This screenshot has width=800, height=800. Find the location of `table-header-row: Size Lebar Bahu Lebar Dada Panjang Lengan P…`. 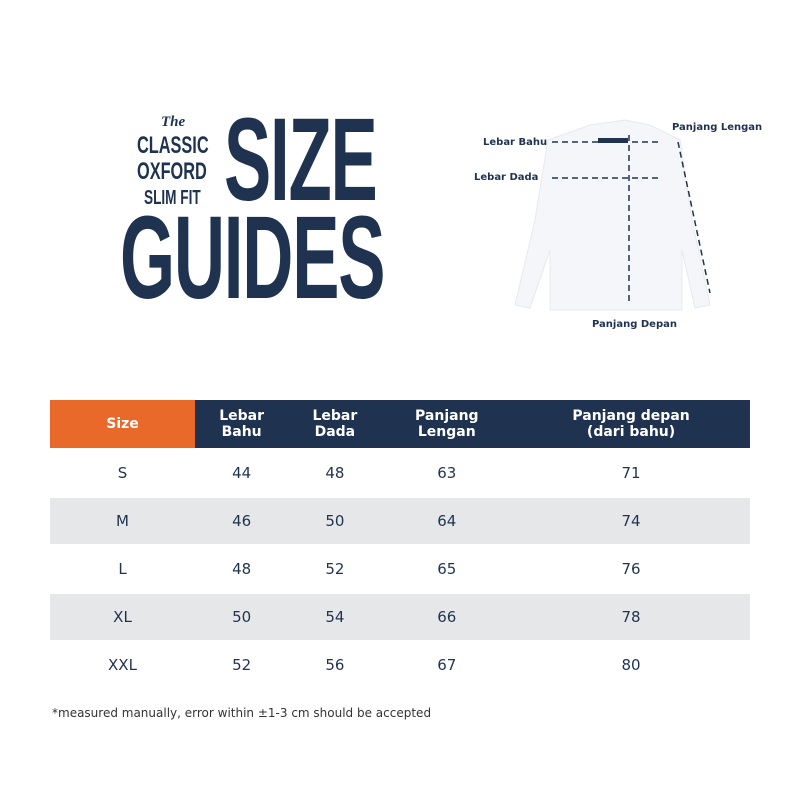

table-header-row: Size Lebar Bahu Lebar Dada Panjang Lengan P… is located at coordinates (400, 424).